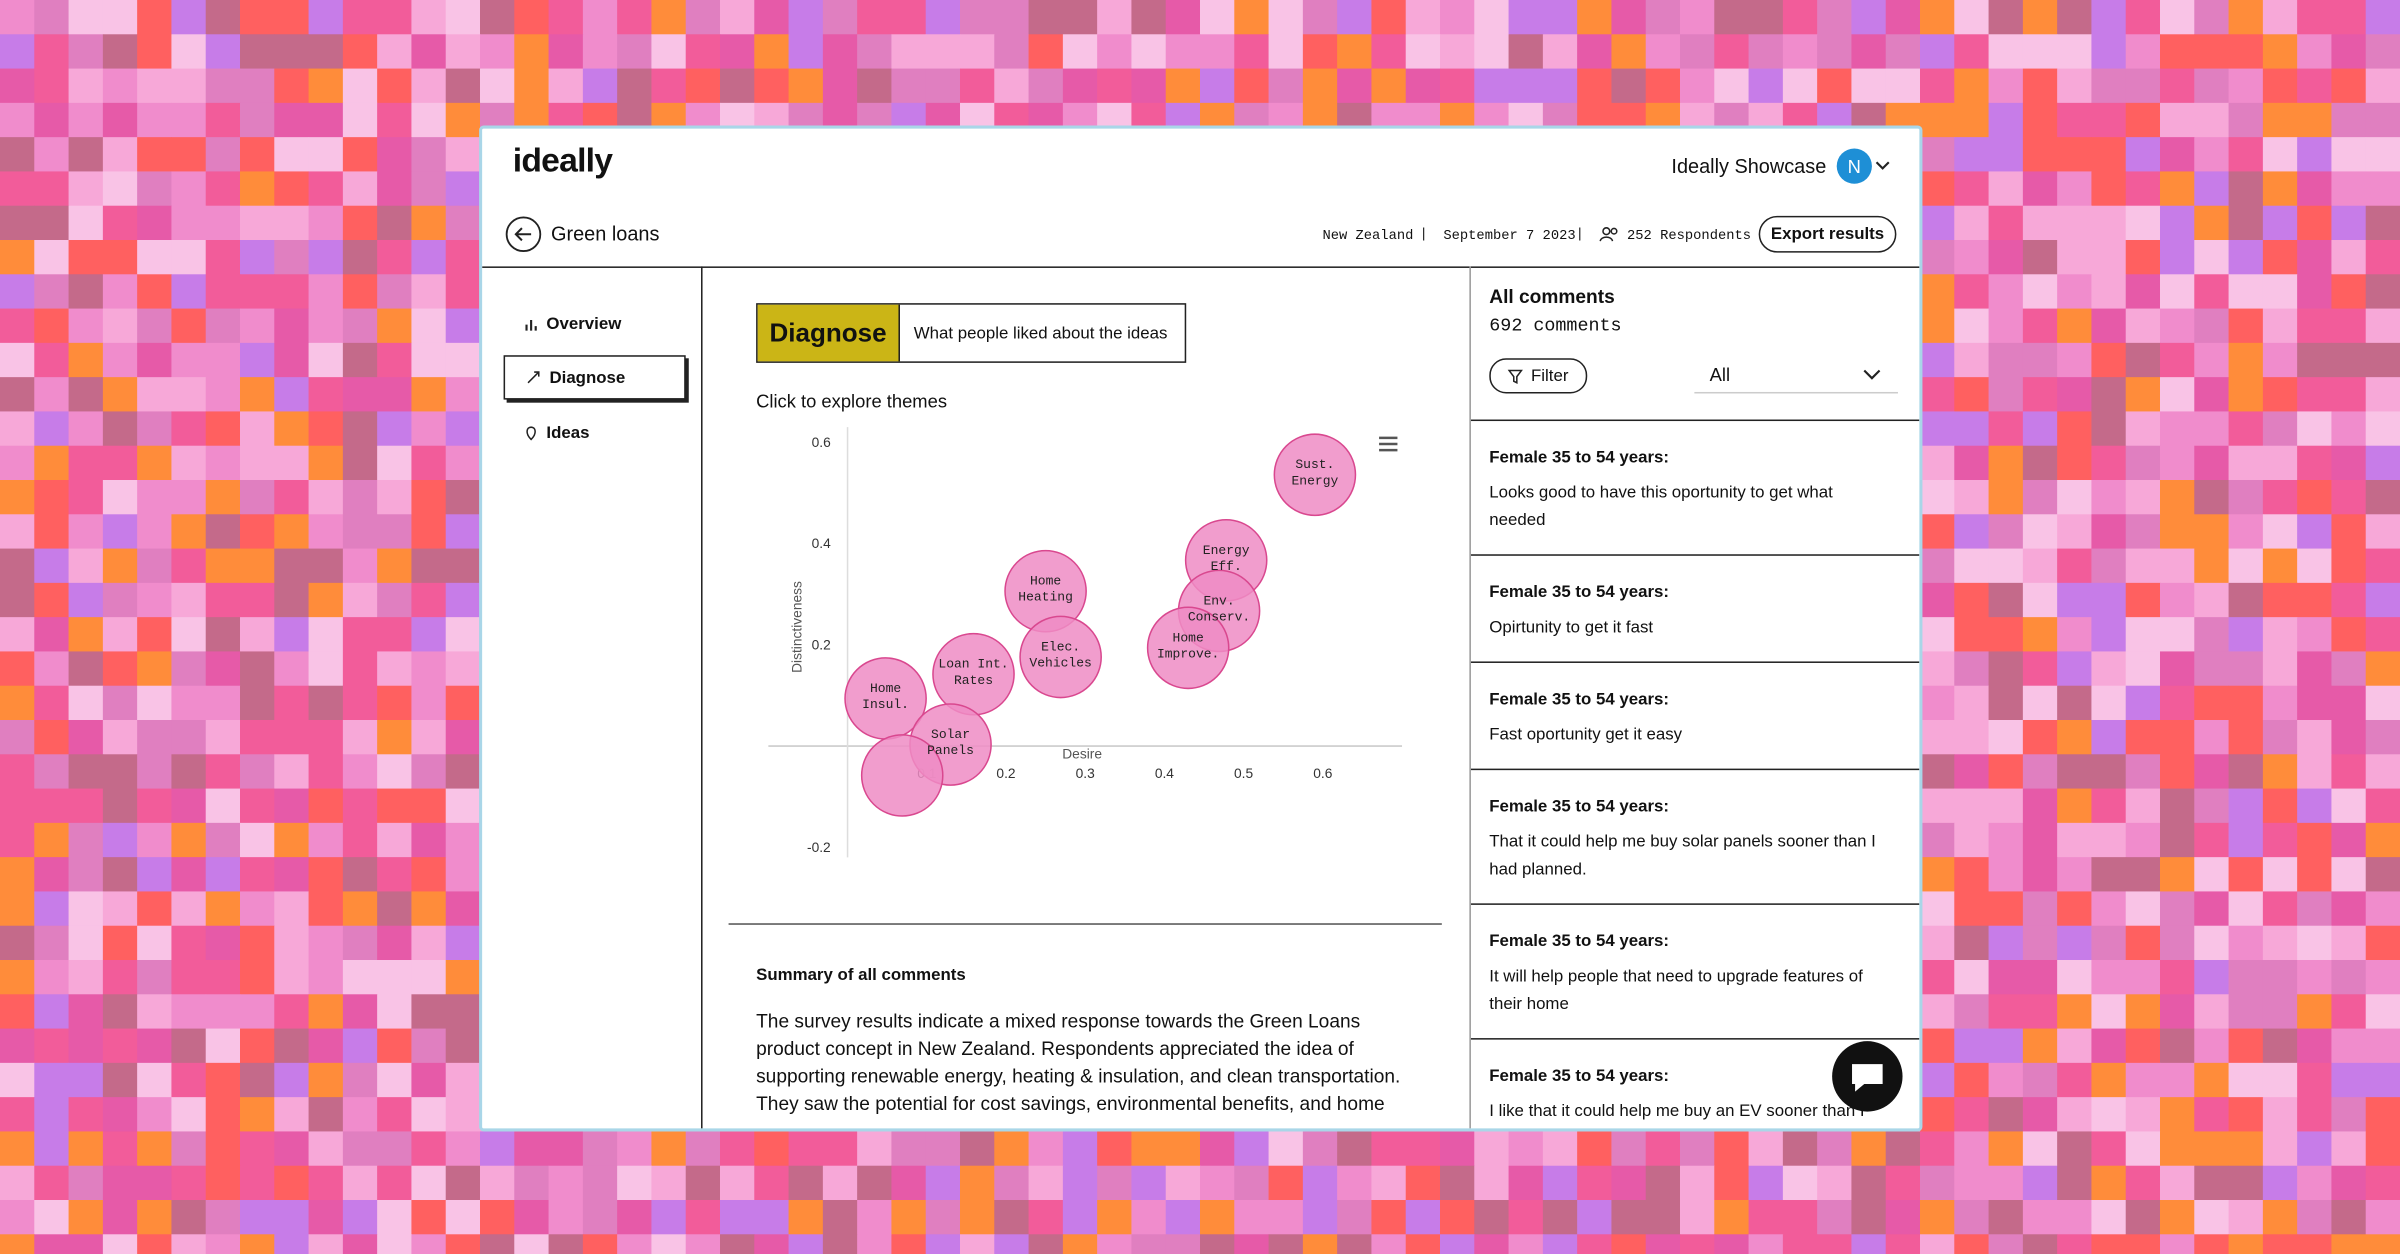 This screenshot has width=2400, height=1254. What do you see at coordinates (1854, 166) in the screenshot?
I see `avatar: N` at bounding box center [1854, 166].